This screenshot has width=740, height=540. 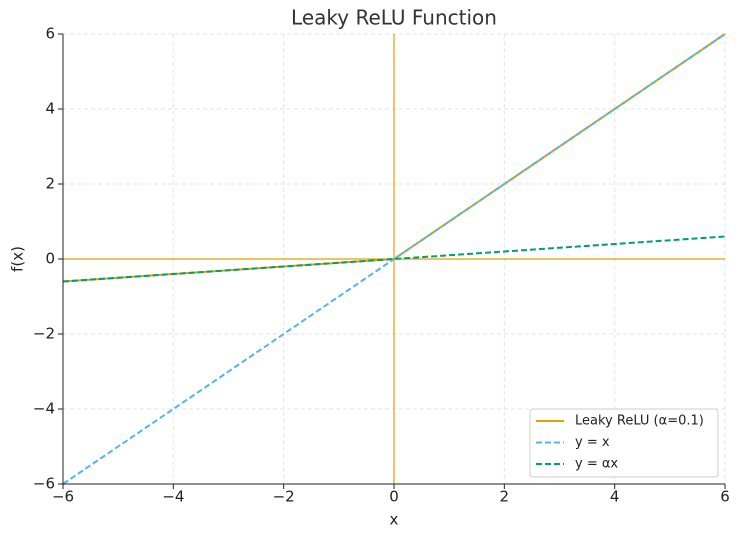 I want to click on y-tick-label: 2, so click(x=50, y=184).